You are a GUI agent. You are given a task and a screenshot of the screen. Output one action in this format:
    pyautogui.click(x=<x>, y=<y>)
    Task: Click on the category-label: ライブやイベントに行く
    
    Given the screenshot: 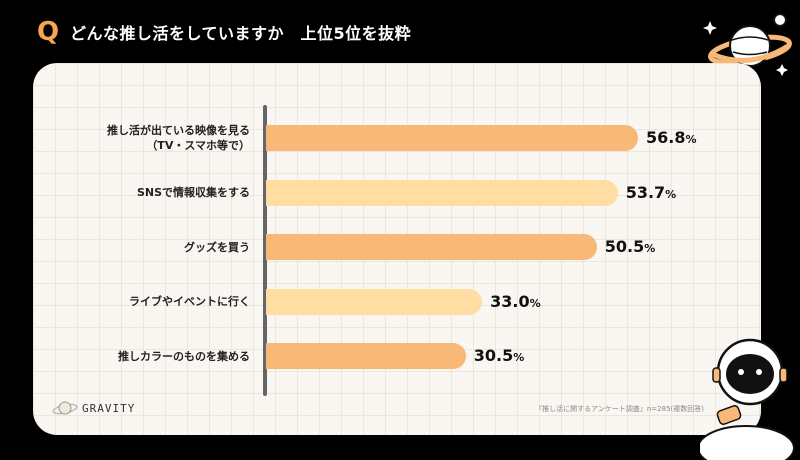 What is the action you would take?
    pyautogui.click(x=189, y=301)
    